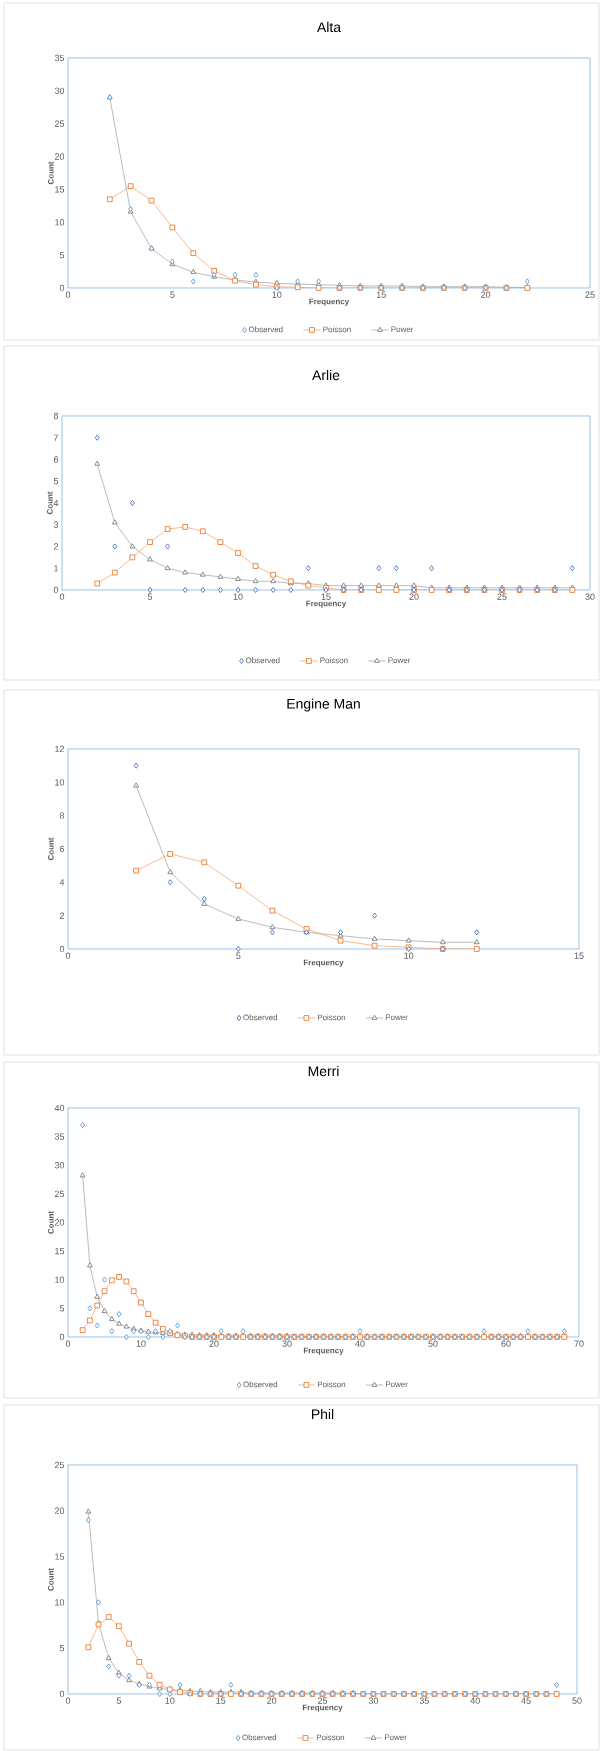 Image resolution: width=603 pixels, height=1751 pixels. What do you see at coordinates (323, 705) in the screenshot?
I see `chart-title: Engine Man` at bounding box center [323, 705].